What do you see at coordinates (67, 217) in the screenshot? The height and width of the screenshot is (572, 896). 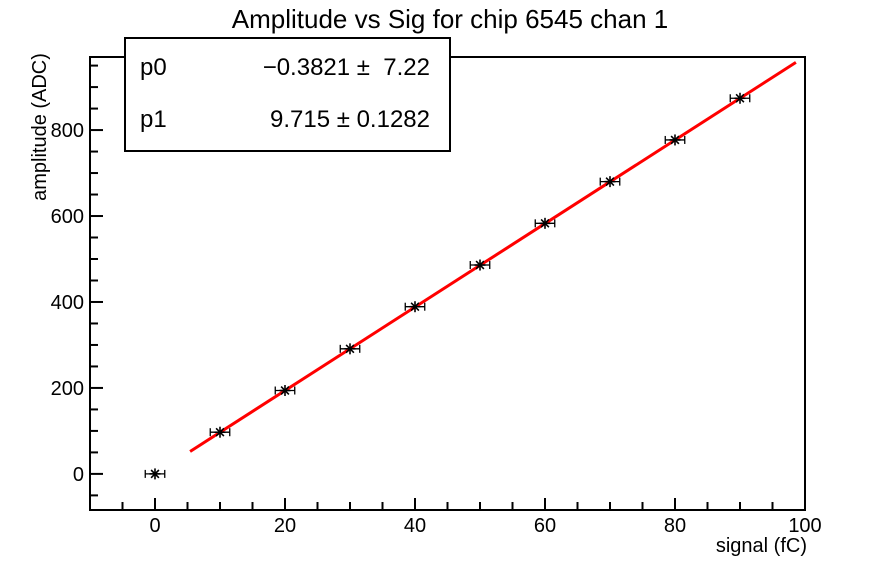 I see `y-tick-label: 600` at bounding box center [67, 217].